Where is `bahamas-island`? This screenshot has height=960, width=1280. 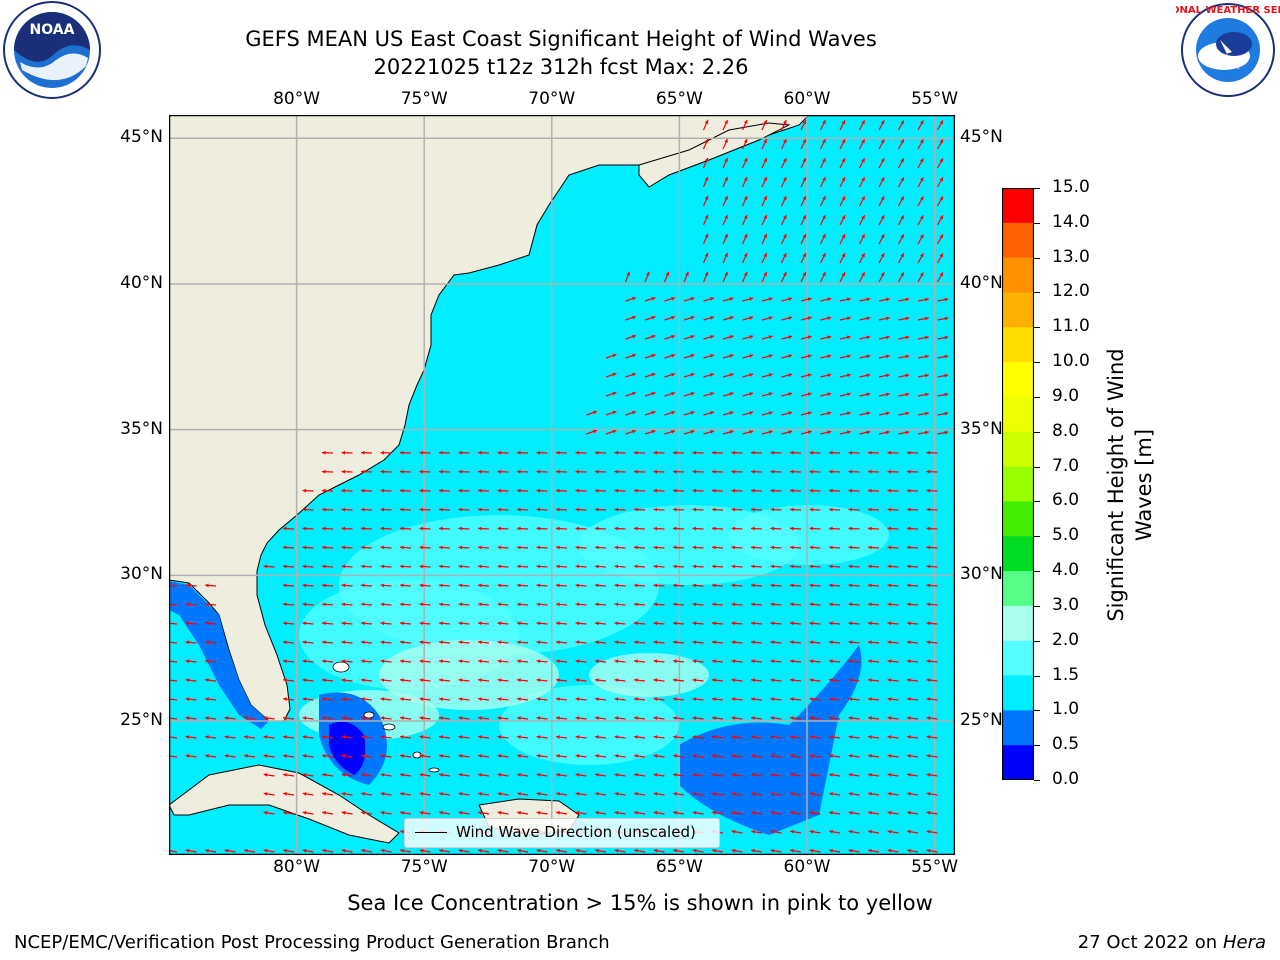 bahamas-island is located at coordinates (341, 667).